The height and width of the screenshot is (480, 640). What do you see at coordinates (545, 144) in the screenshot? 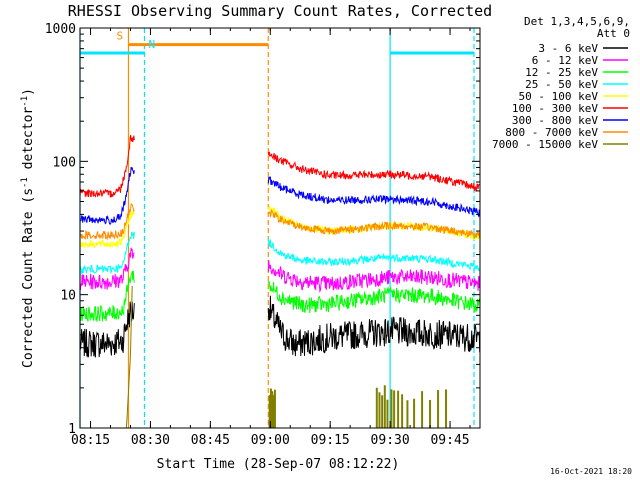
I see `legend-entry-label: 7000 - 15000 keV` at bounding box center [545, 144].